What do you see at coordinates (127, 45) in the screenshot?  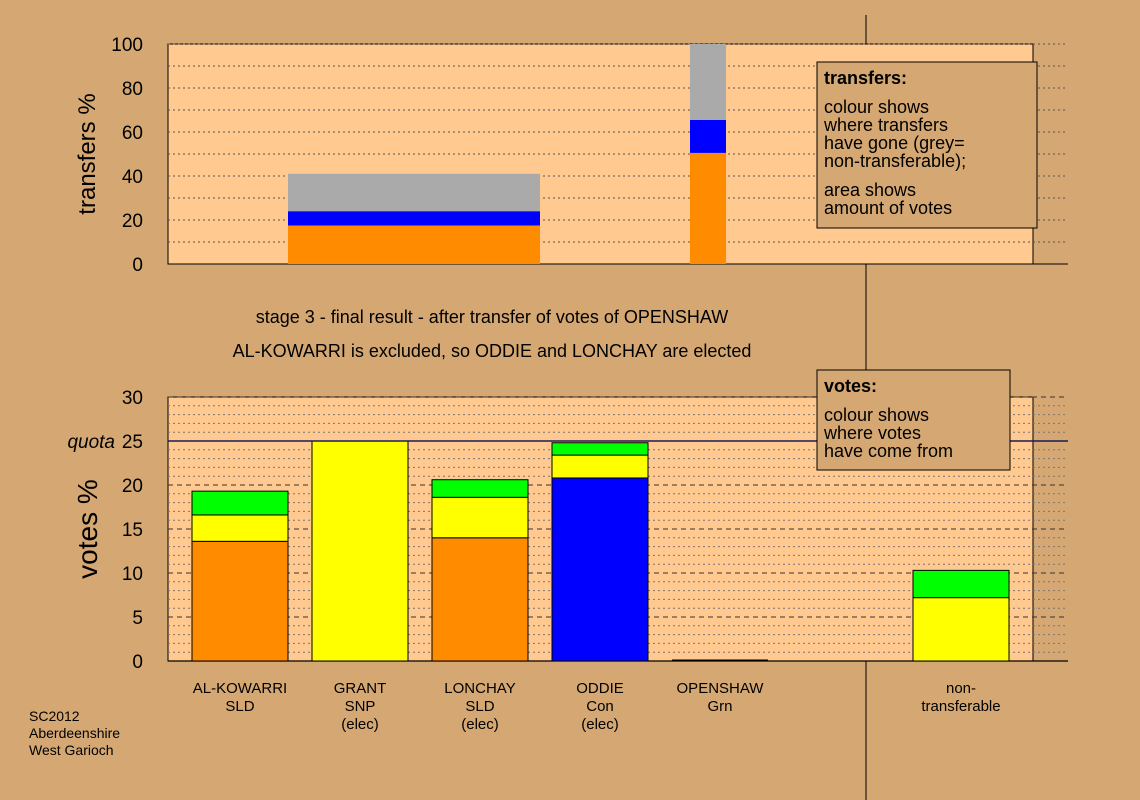 I see `transfers-ytick-label: 100` at bounding box center [127, 45].